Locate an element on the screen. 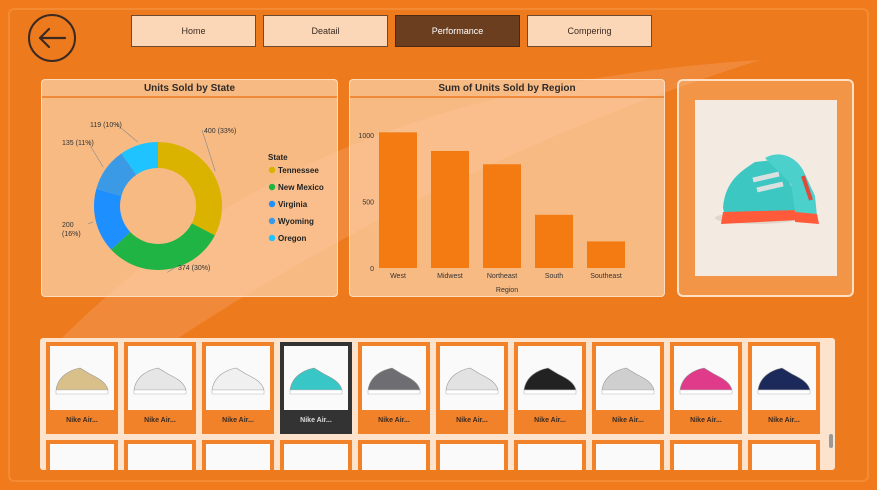 Image resolution: width=877 pixels, height=490 pixels. x-tick-label: Midwest is located at coordinates (450, 276).